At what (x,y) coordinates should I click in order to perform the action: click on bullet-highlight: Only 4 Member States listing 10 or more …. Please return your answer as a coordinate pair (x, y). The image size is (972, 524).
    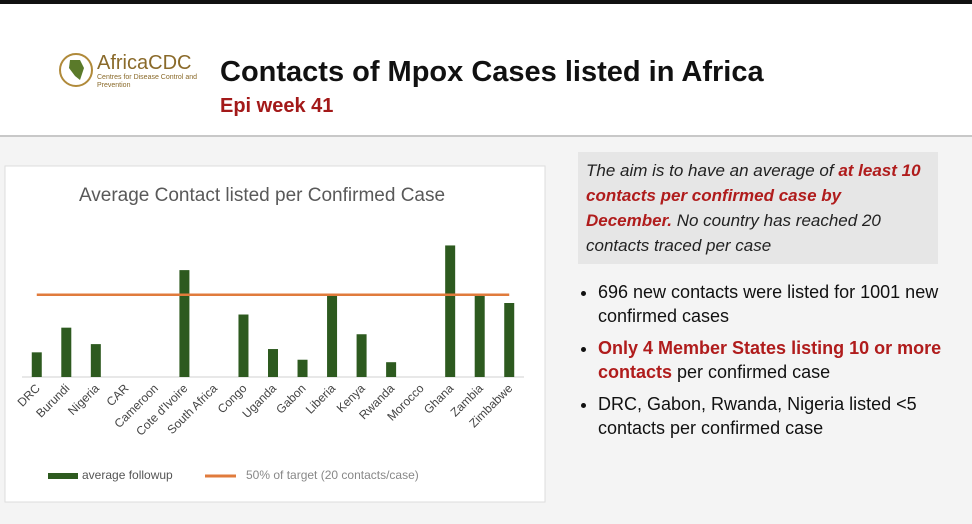
    Looking at the image, I should click on (770, 360).